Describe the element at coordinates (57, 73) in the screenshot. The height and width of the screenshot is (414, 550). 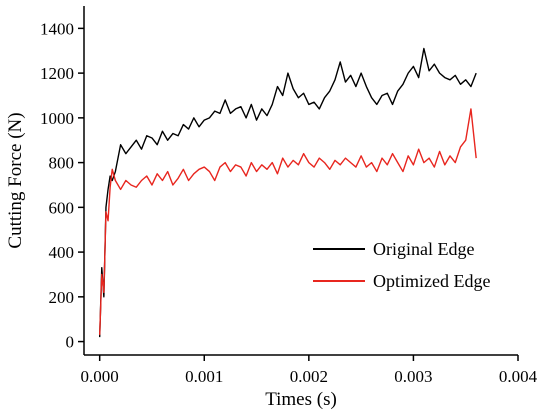
I see `y-tick-label: 1200` at that location.